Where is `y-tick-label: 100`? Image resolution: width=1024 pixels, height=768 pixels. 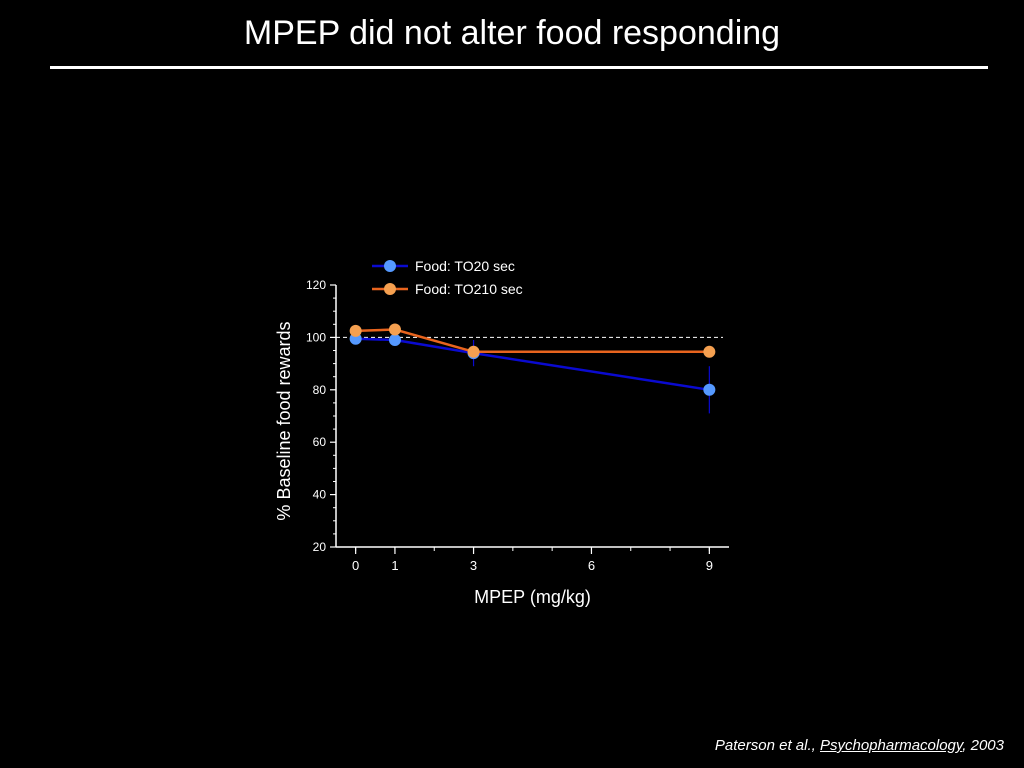
y-tick-label: 100 is located at coordinates (316, 337).